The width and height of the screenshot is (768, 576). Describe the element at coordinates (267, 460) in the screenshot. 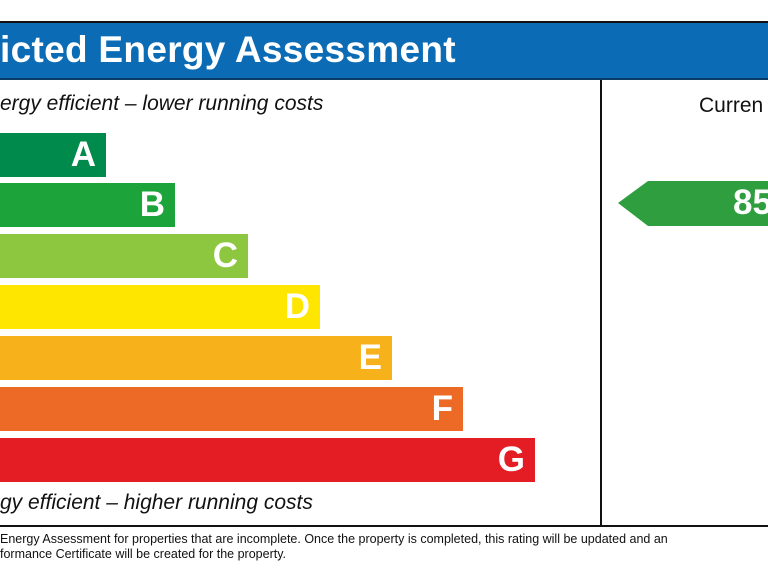

I see `band-g: G` at that location.